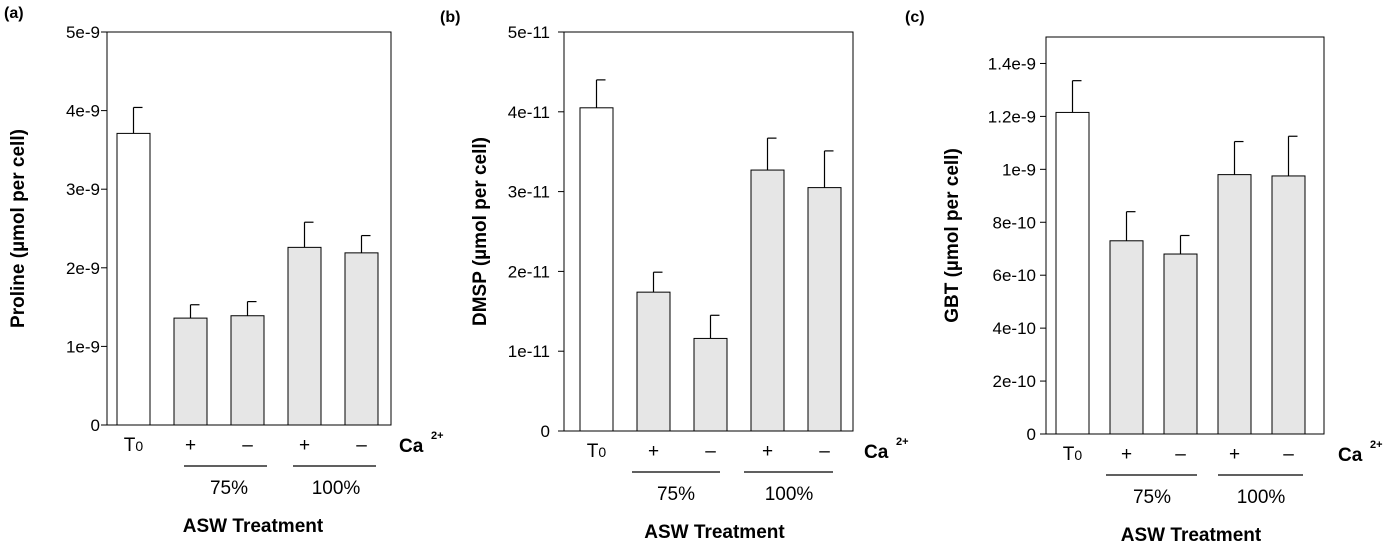 This screenshot has height=542, width=1399. I want to click on y-tick-label: 4e-11, so click(529, 112).